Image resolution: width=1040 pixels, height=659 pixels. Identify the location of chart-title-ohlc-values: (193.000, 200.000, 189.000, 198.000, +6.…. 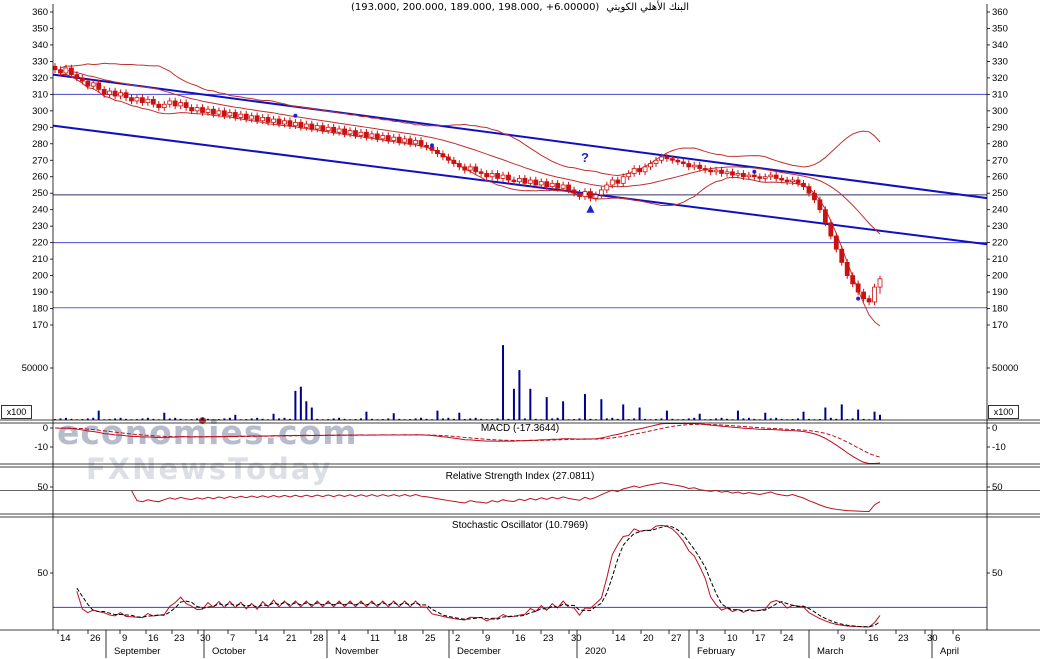
(475, 7).